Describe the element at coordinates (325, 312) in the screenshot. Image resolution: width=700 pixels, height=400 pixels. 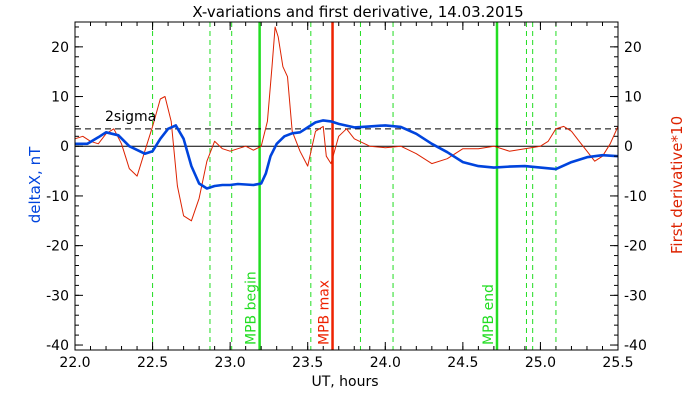
I see `marker-label-5: MPB max` at that location.